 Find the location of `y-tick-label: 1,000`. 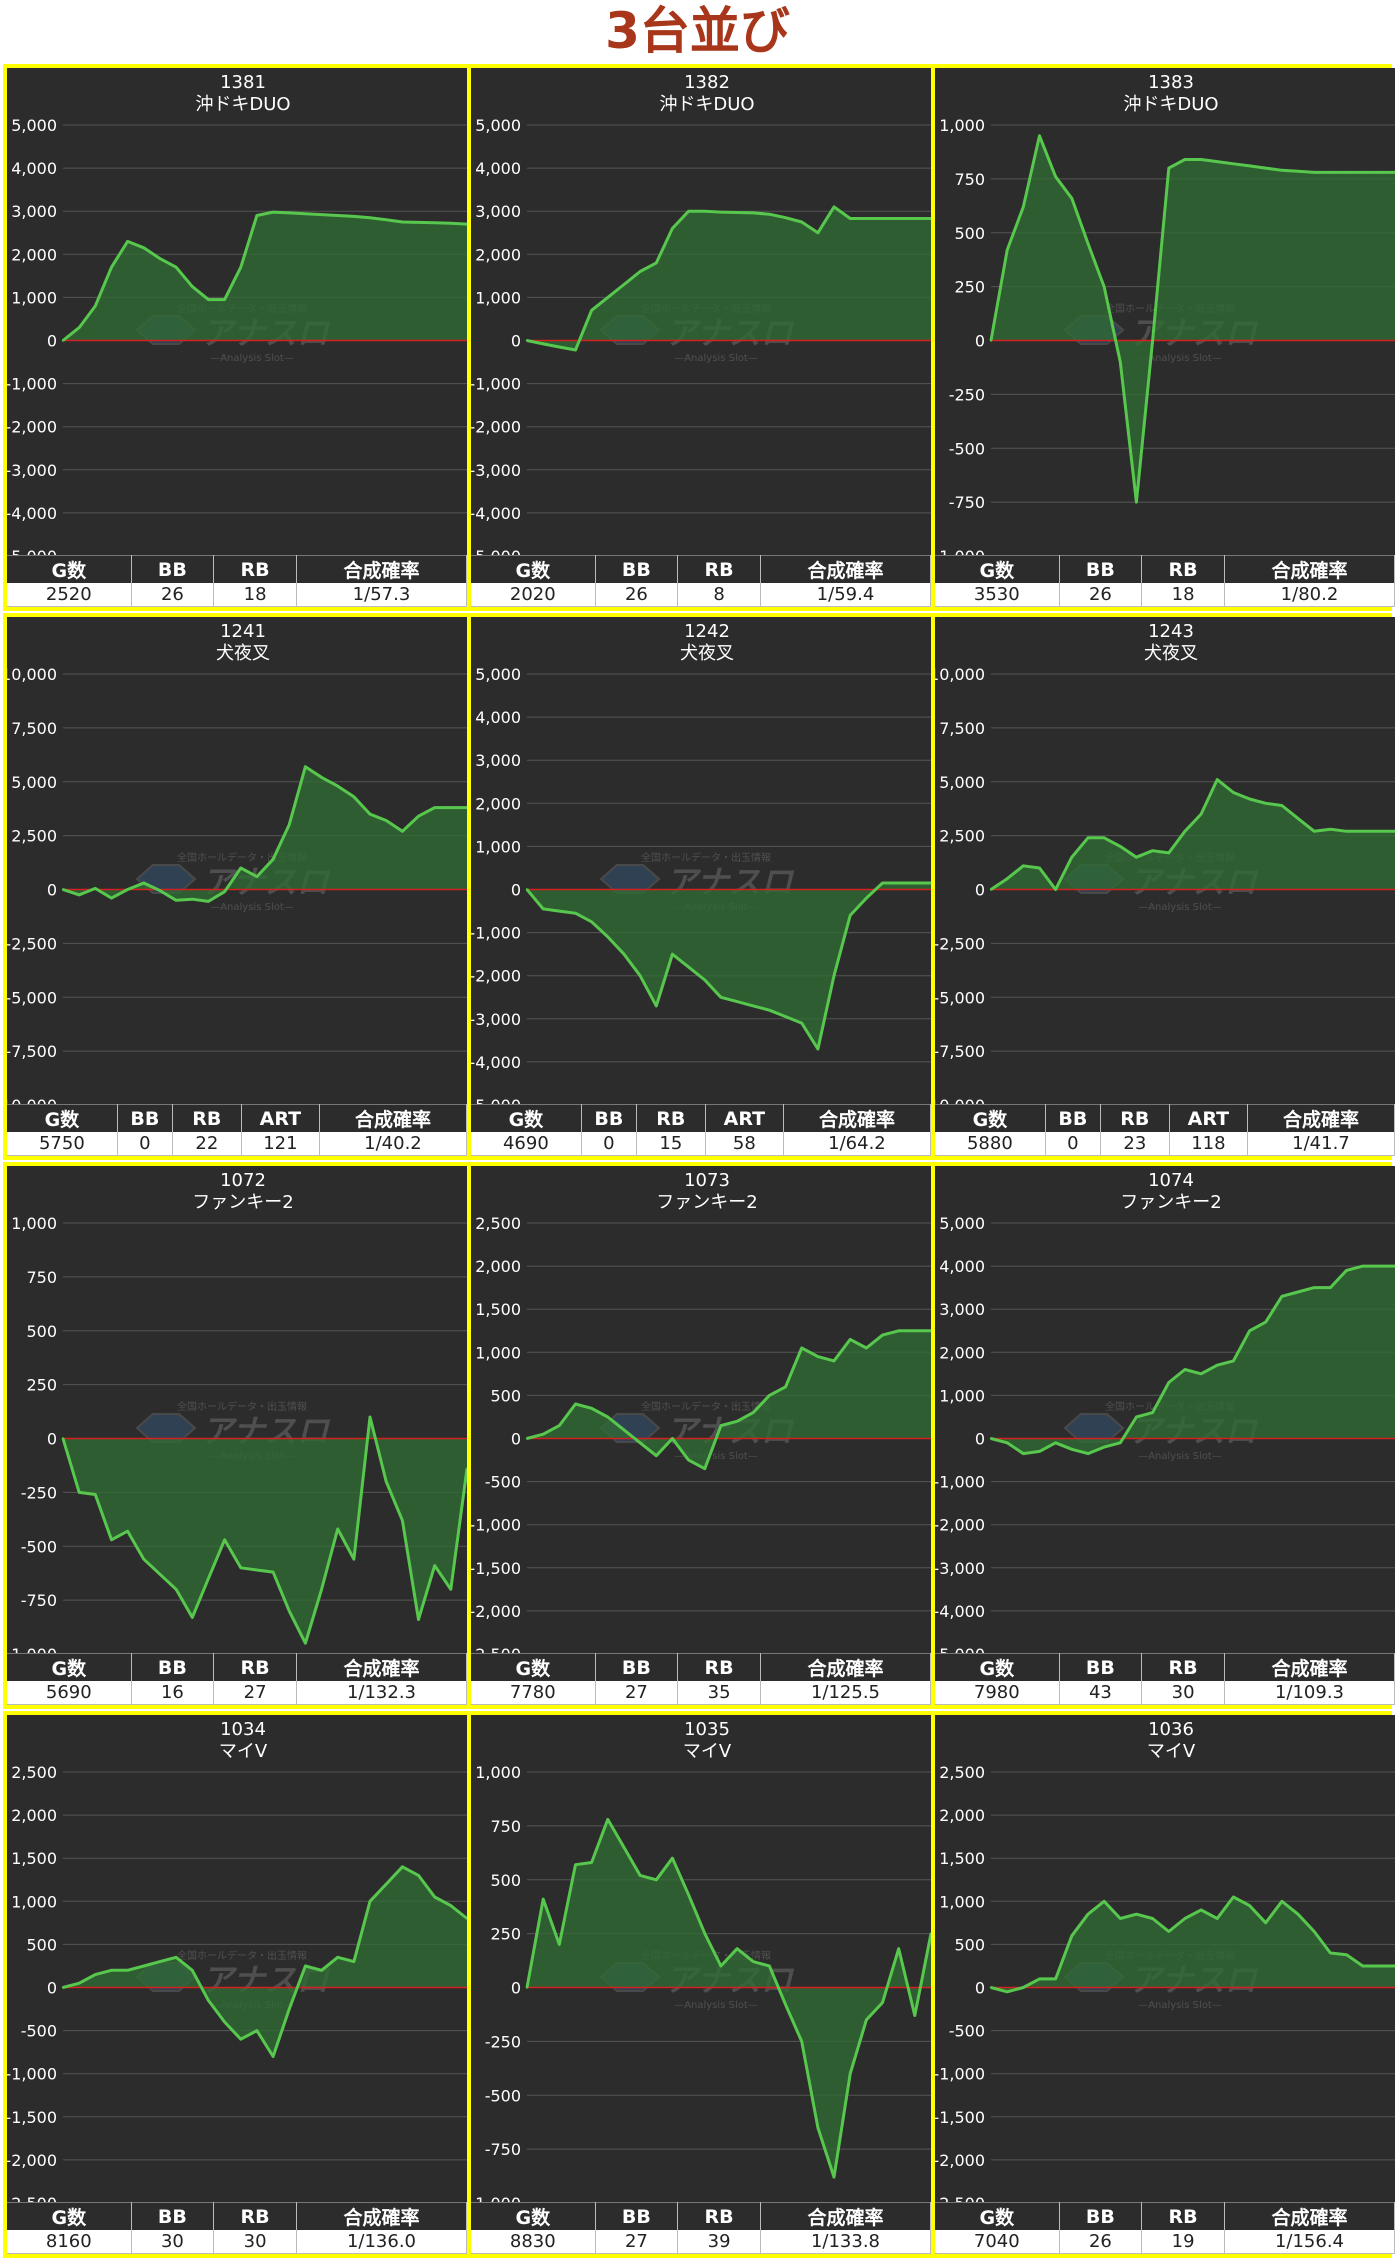

y-tick-label: 1,000 is located at coordinates (962, 125).